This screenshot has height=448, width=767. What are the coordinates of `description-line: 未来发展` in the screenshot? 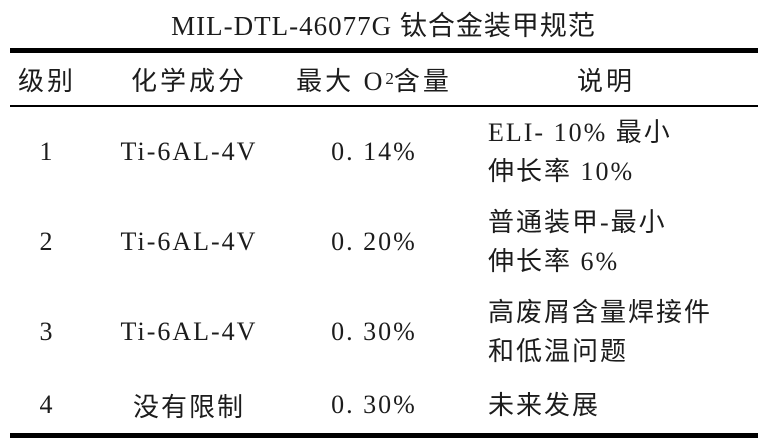 It's located at (544, 405).